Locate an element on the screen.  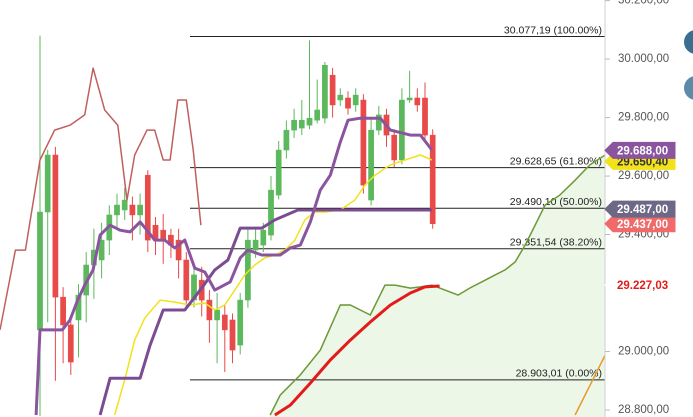
price-badge-label: 29.487,00 is located at coordinates (642, 210).